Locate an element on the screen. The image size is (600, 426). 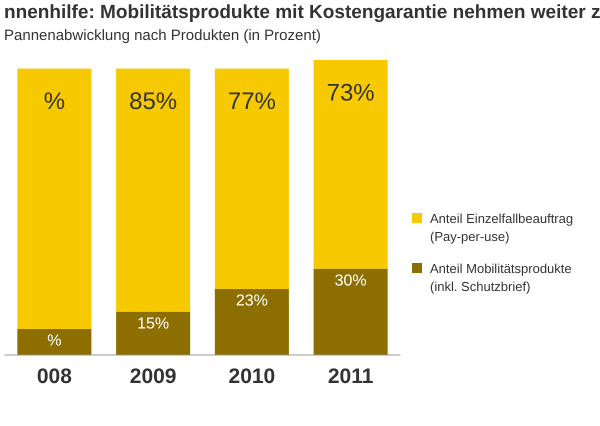
legend-label: Anteil Einzelfallbeauftrag (Pay-per-use) is located at coordinates (502, 228).